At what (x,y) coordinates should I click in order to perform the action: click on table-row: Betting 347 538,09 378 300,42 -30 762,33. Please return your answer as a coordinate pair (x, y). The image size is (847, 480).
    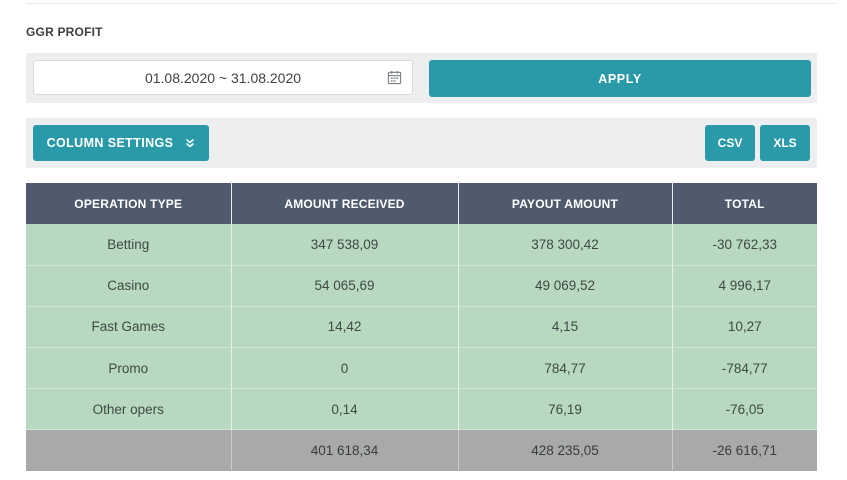
    Looking at the image, I should click on (421, 245).